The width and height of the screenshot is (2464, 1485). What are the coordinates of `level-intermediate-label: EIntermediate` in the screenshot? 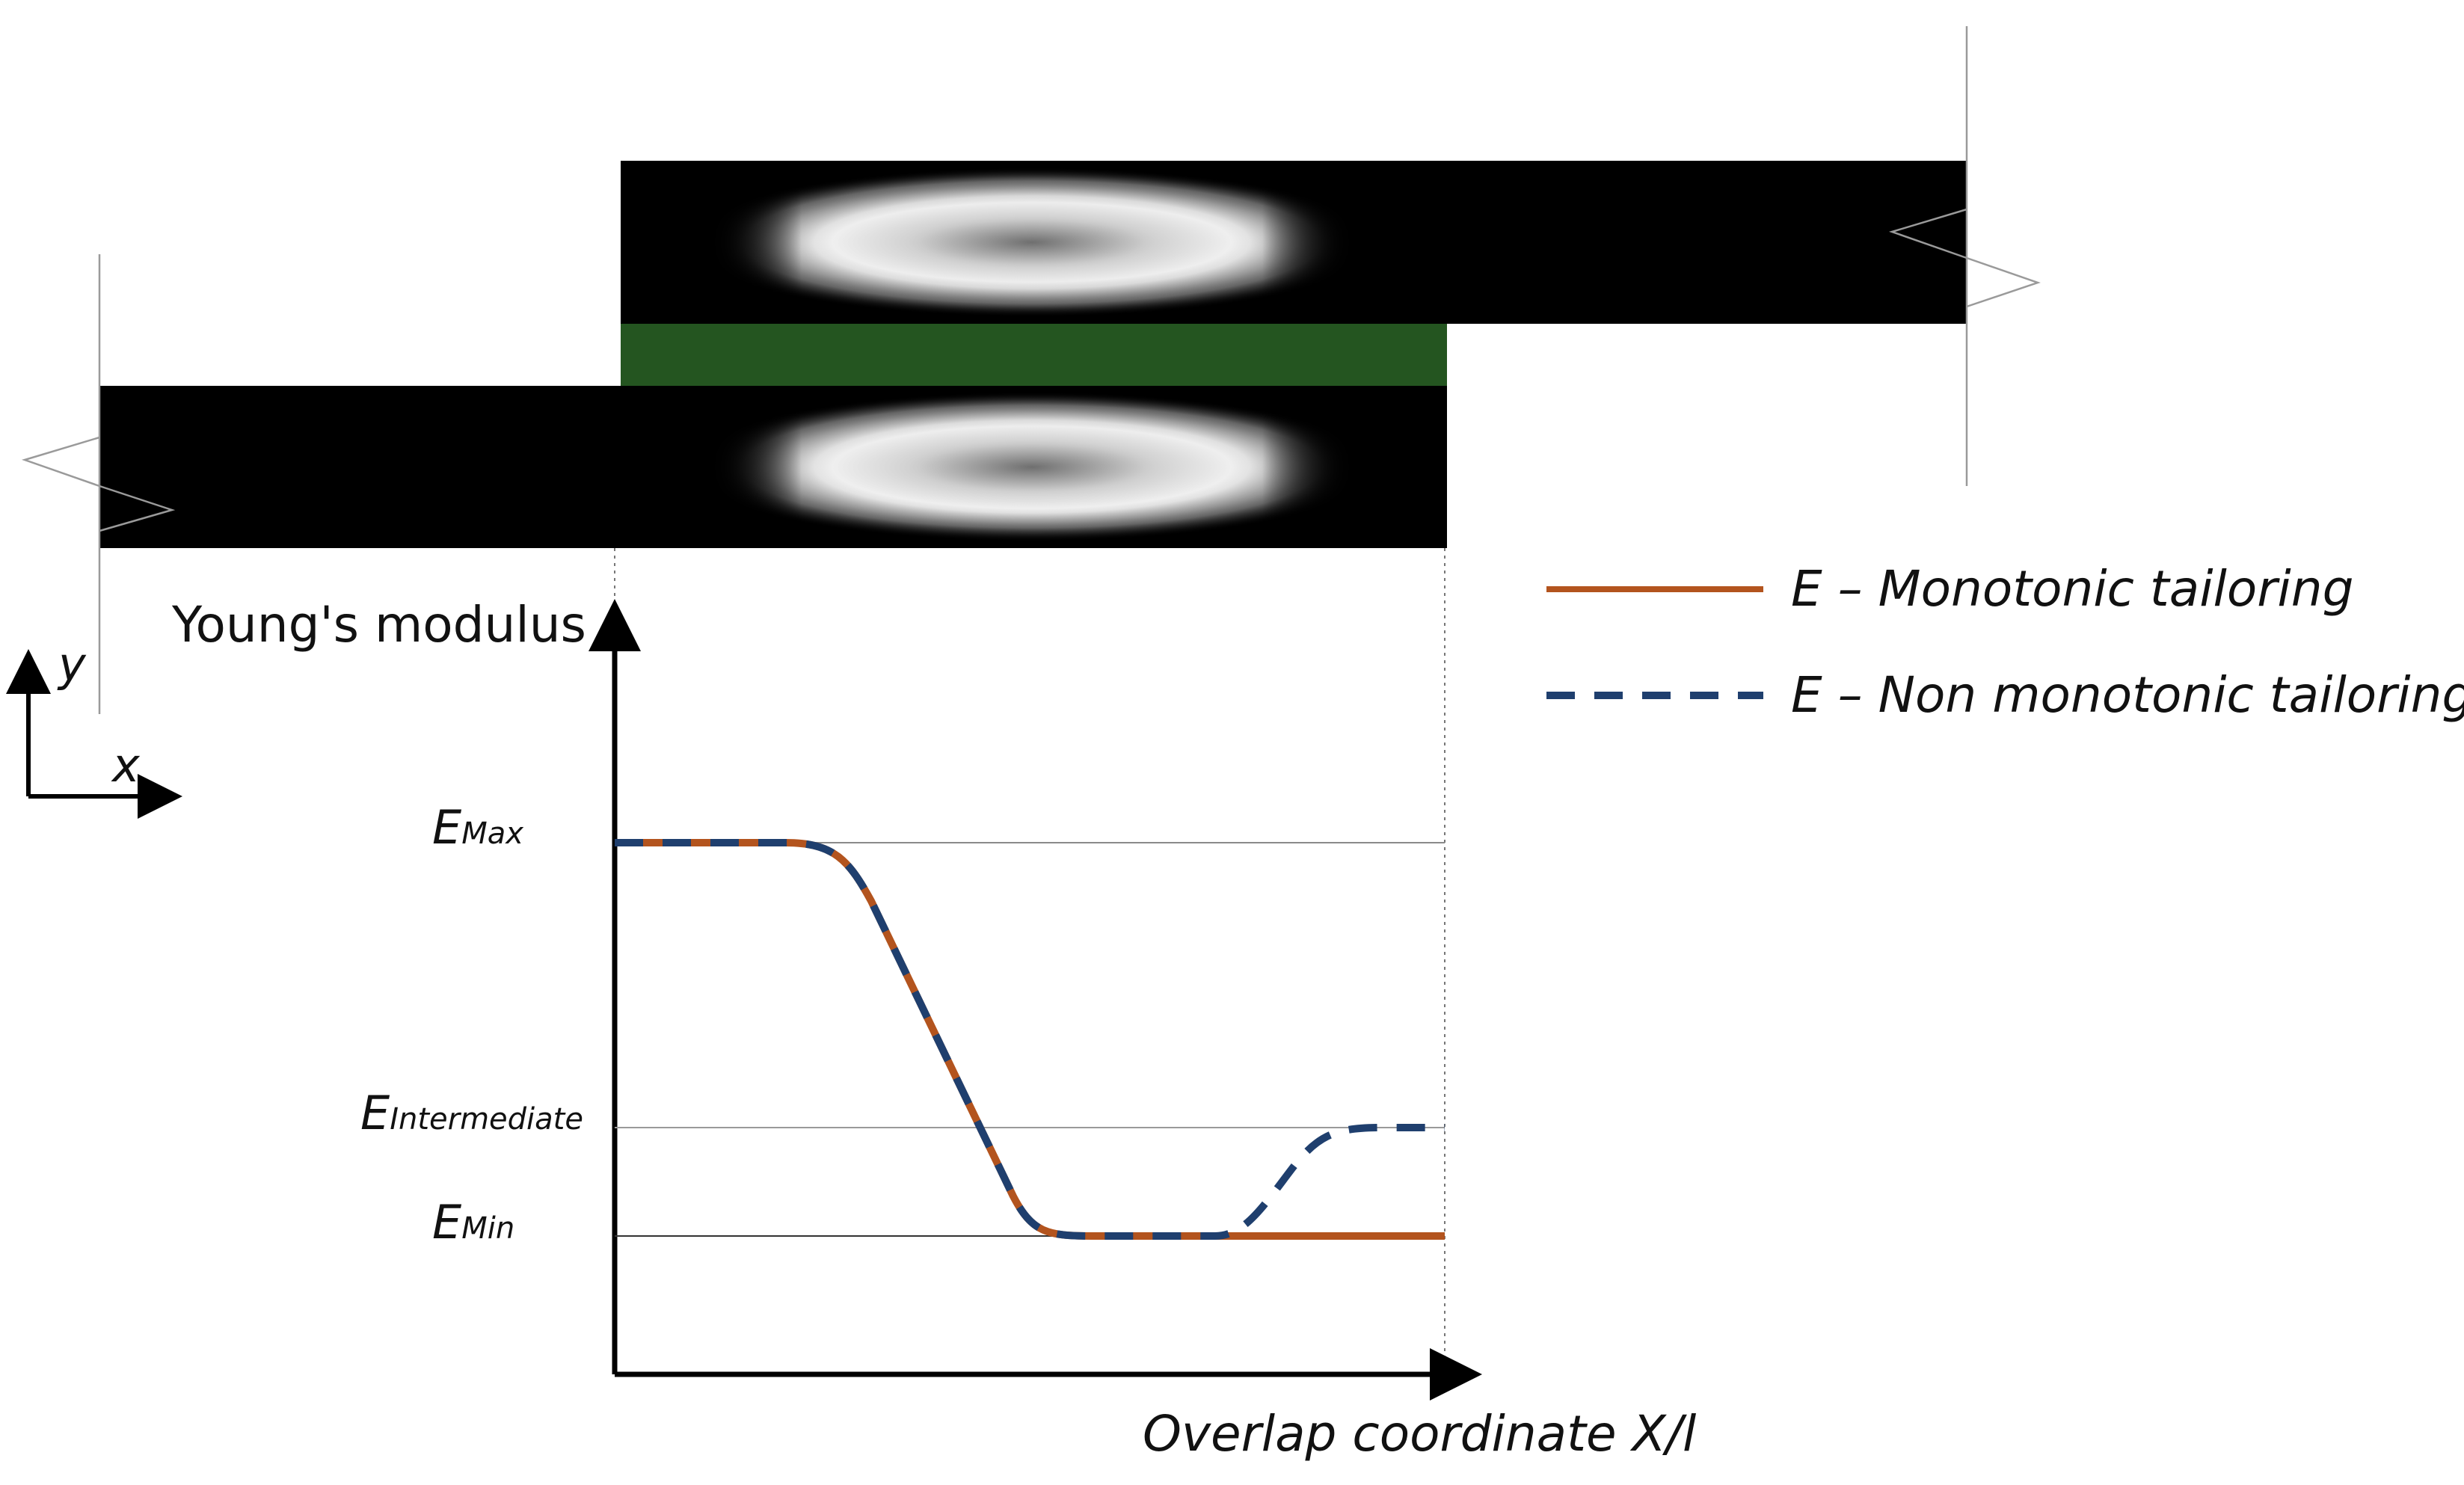 It's located at (471, 1113).